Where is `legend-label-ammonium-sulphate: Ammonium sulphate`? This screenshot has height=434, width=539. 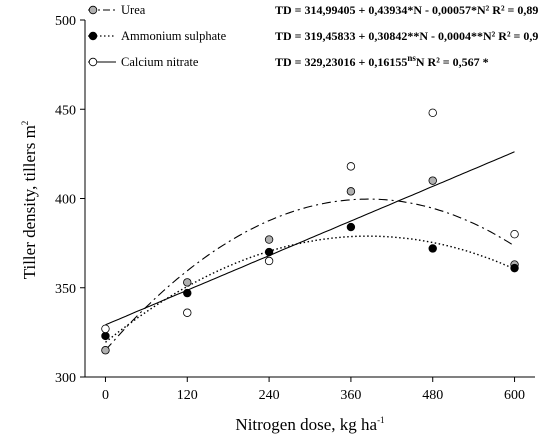
legend-label-ammonium-sulphate: Ammonium sulphate is located at coordinates (174, 36).